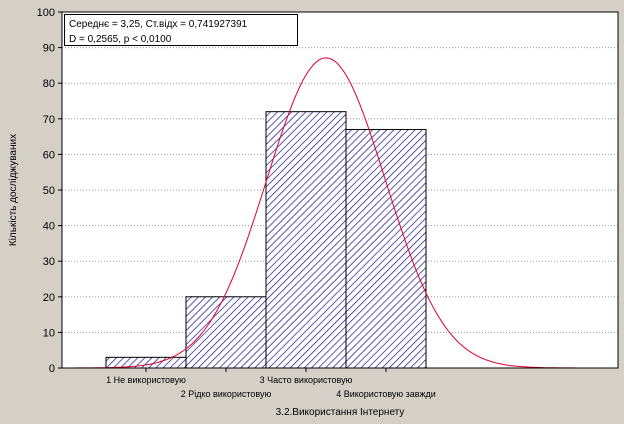 The height and width of the screenshot is (424, 624). Describe the element at coordinates (49, 333) in the screenshot. I see `y-tick-label: 10` at that location.